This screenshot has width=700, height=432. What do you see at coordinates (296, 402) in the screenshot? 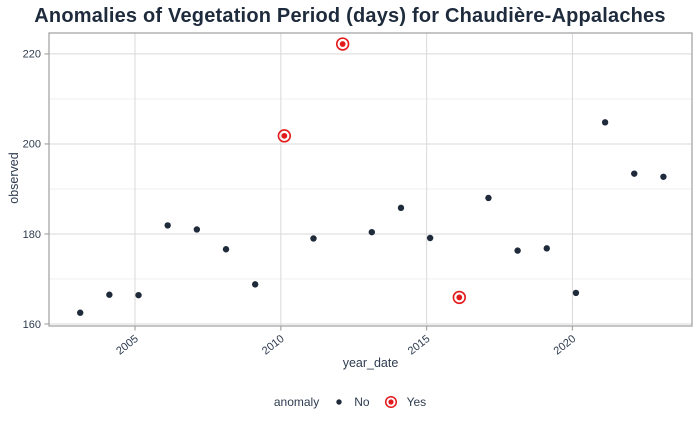
I see `legend-title: anomaly` at bounding box center [296, 402].